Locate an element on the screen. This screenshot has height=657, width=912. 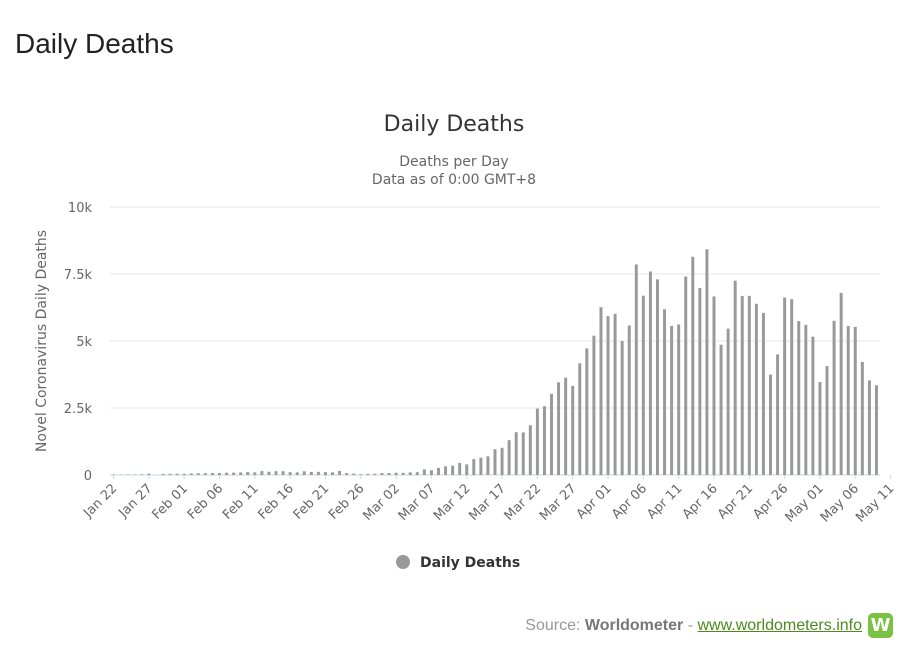
legend-label: Daily Deaths is located at coordinates (470, 563).